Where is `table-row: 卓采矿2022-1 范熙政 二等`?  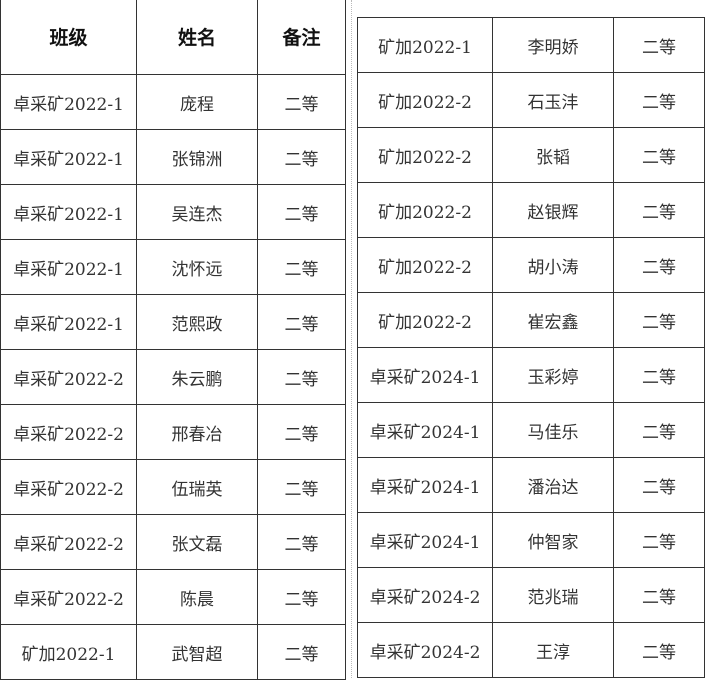 table-row: 卓采矿2022-1 范熙政 二等 is located at coordinates (173, 322).